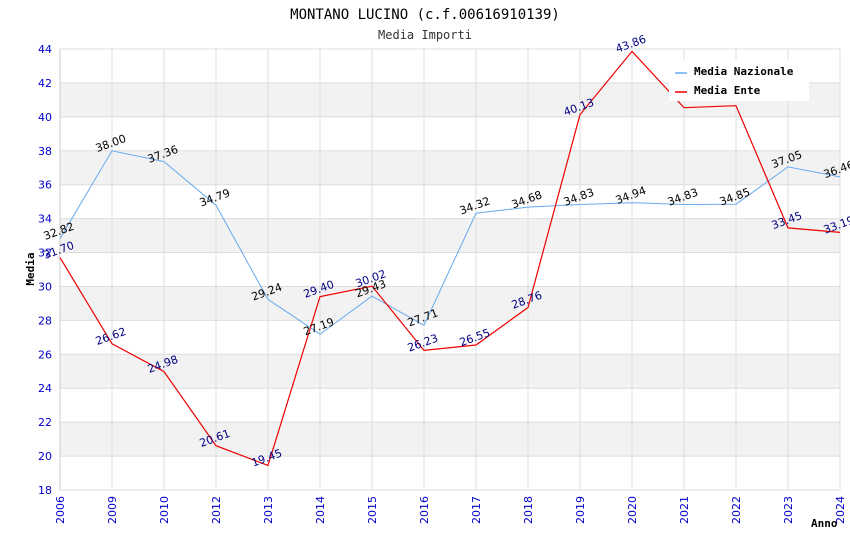 The width and height of the screenshot is (850, 550). I want to click on y-tick-label: 20, so click(45, 456).